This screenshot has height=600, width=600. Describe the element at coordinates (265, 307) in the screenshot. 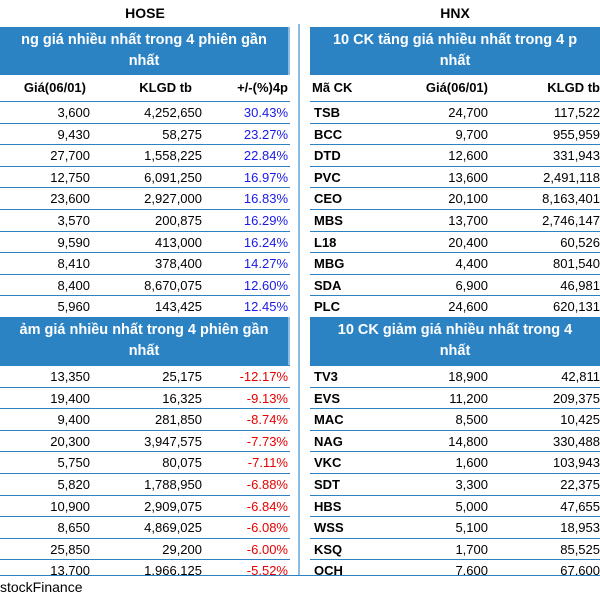

I see `change-cell: 12.45%` at that location.